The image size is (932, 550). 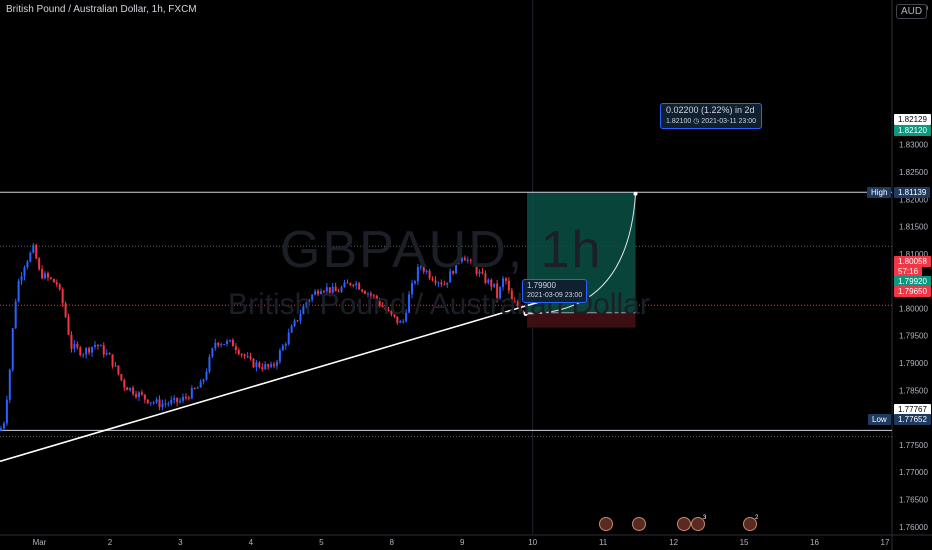 I want to click on projection-curve, so click(x=581, y=254).